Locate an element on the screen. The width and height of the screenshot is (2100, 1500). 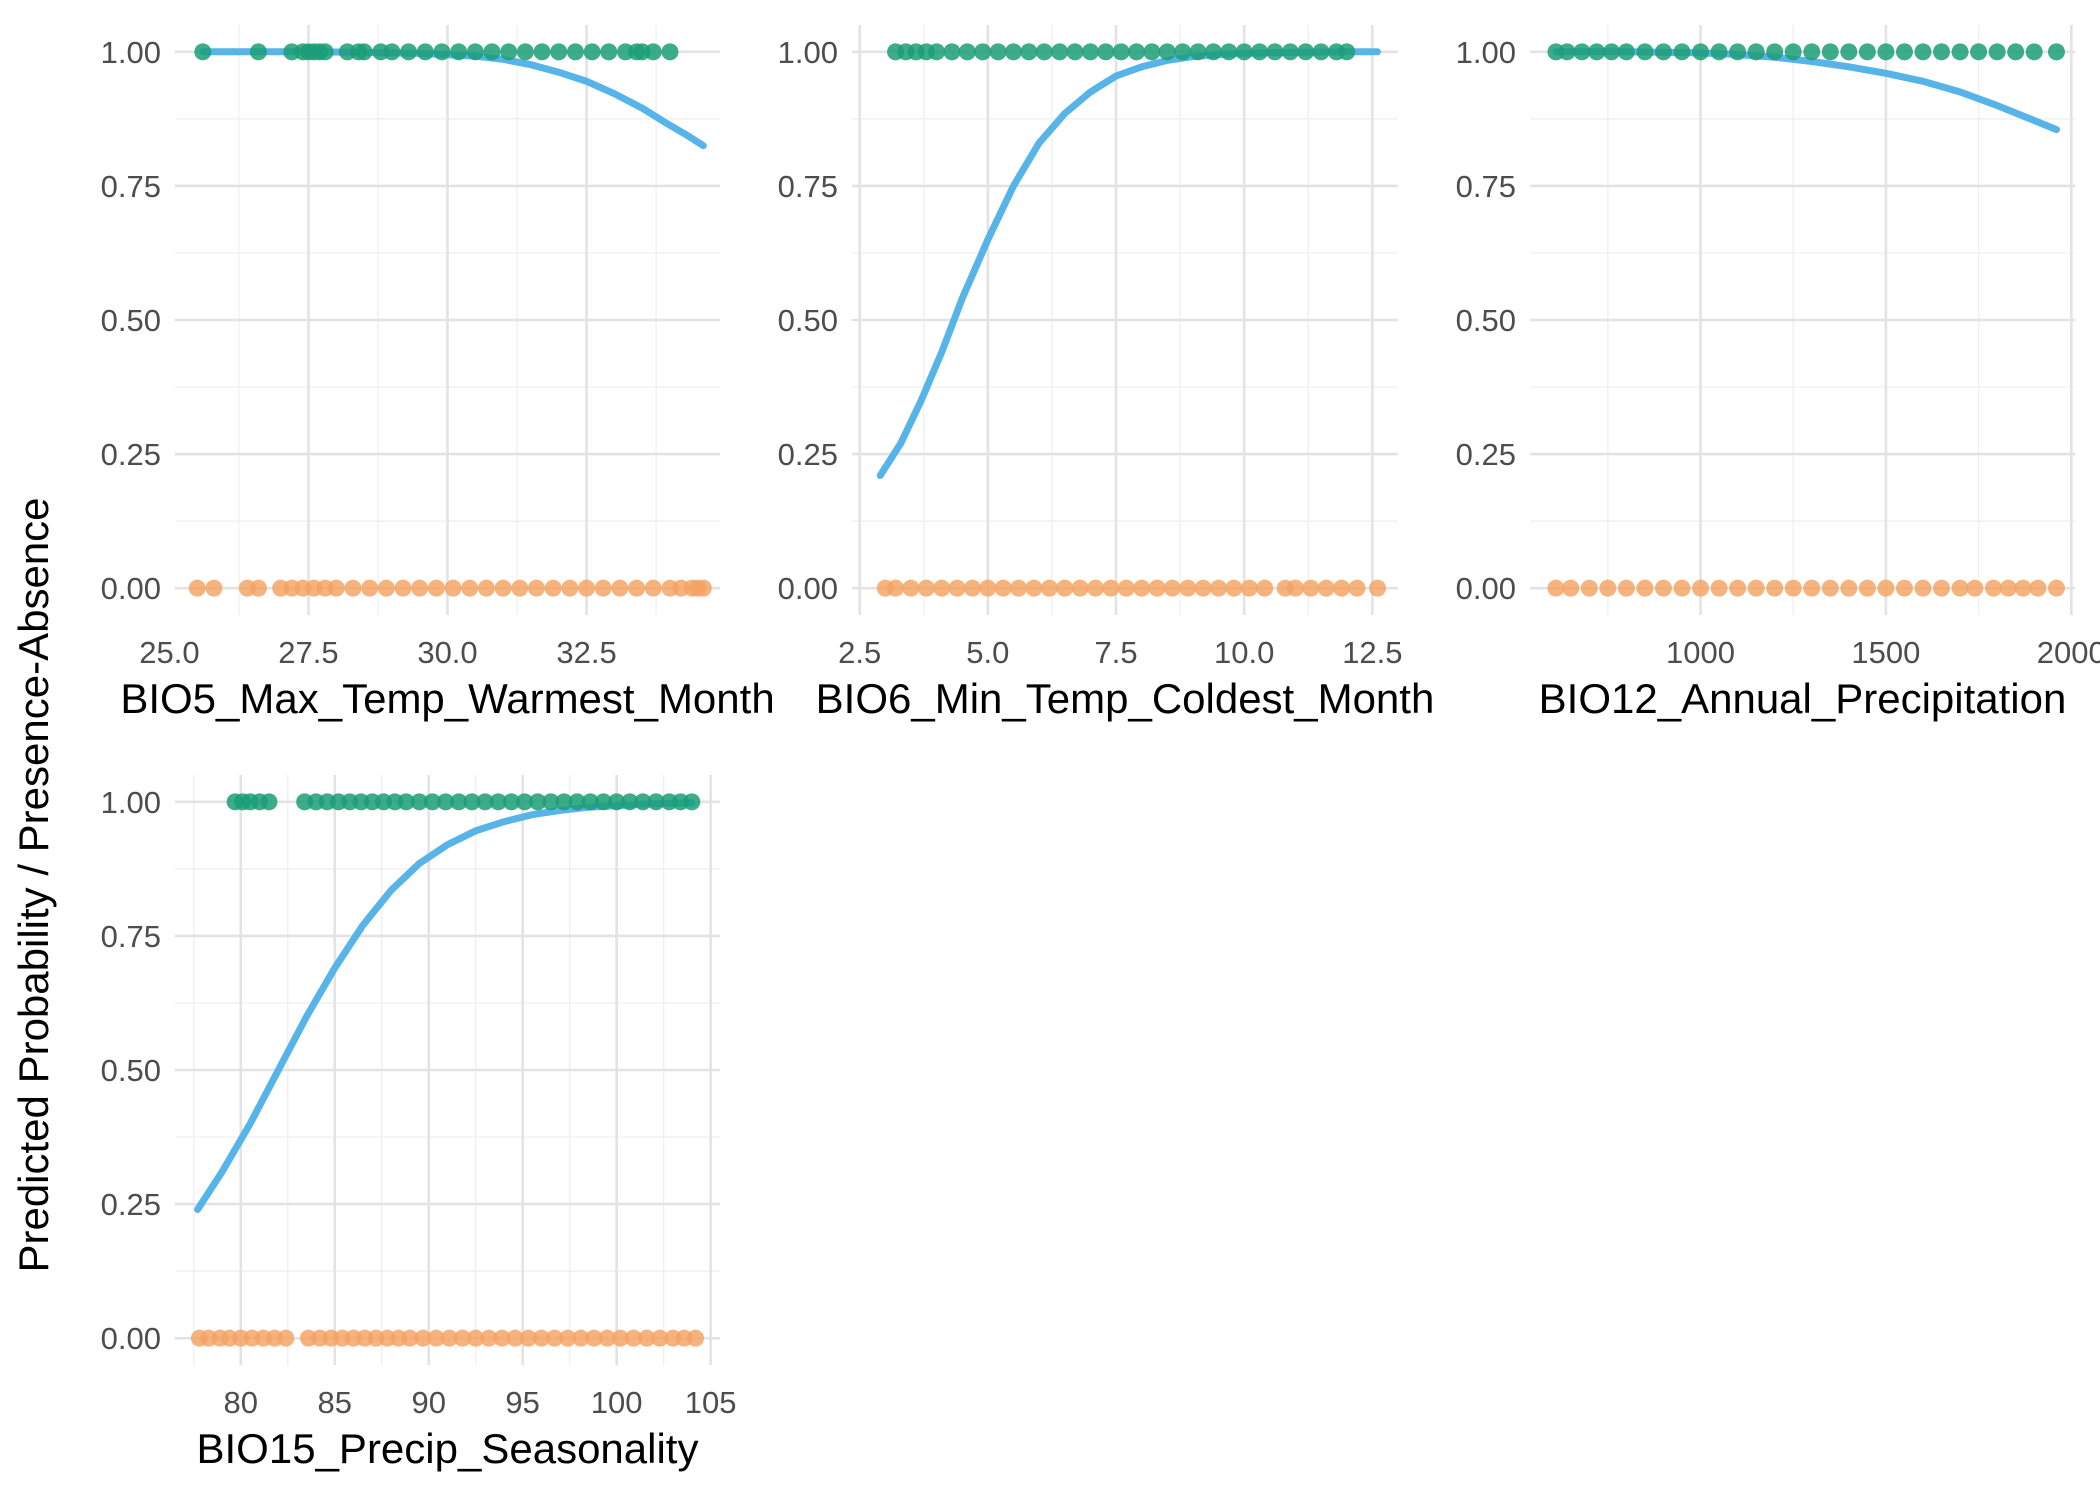
y-axis-title: Predicted Probability / Presence-Absence is located at coordinates (33, 884).